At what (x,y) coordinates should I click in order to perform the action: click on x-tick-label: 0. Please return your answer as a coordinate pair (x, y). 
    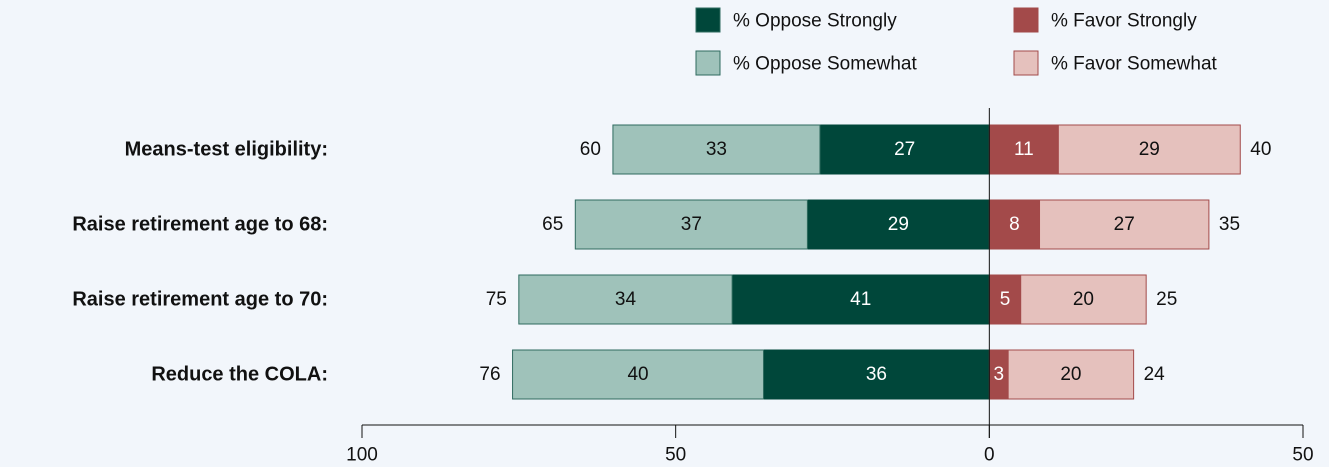
    Looking at the image, I should click on (989, 455).